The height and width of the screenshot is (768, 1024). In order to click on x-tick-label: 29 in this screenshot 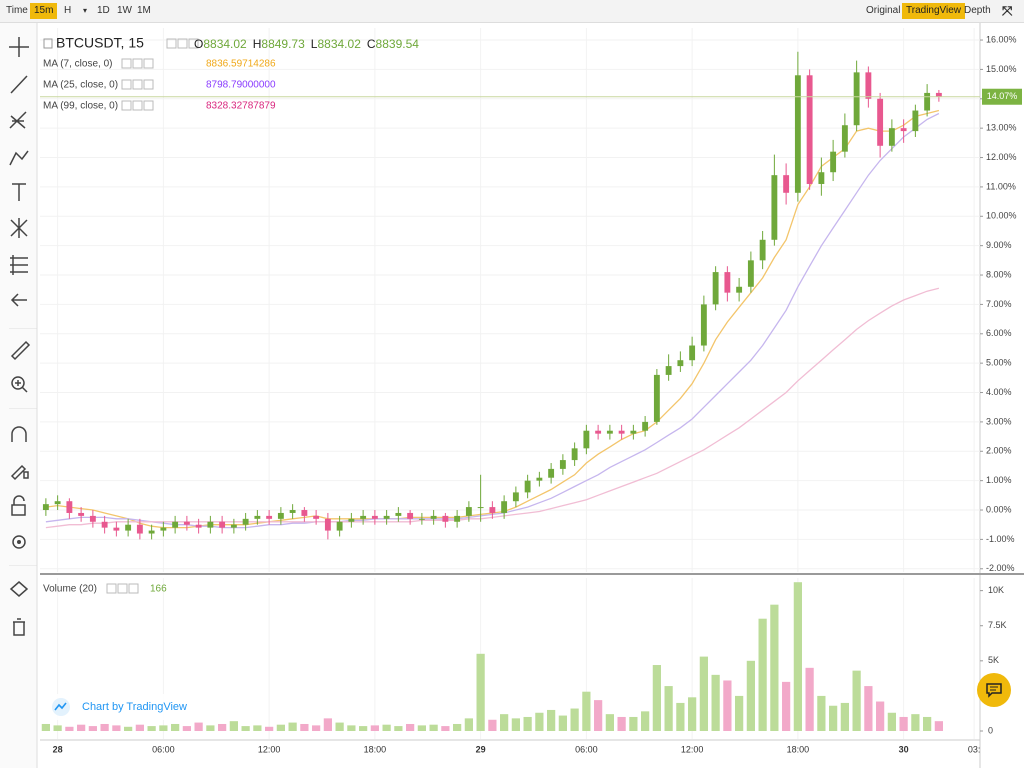, I will do `click(481, 749)`.